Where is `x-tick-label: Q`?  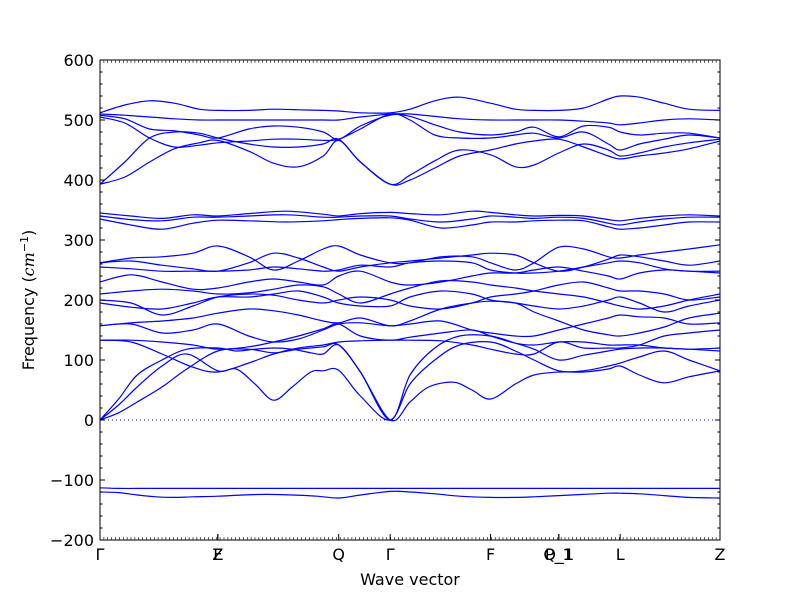 x-tick-label: Q is located at coordinates (338, 554).